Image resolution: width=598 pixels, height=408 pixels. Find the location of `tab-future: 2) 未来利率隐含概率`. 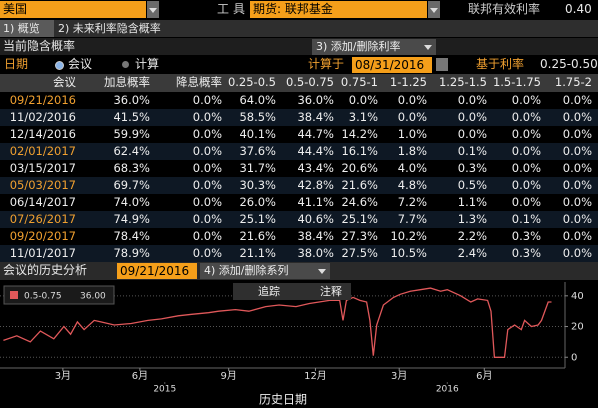

tab-future: 2) 未来利率隐含概率 is located at coordinates (109, 28).